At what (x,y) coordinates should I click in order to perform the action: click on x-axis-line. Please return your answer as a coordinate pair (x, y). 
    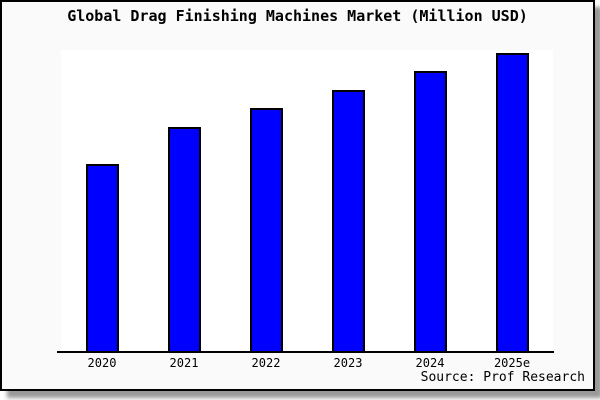
    Looking at the image, I should click on (305, 352).